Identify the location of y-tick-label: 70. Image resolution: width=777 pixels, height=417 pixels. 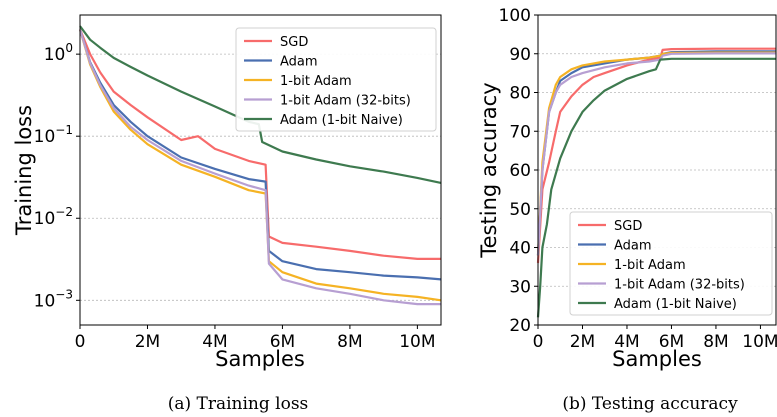
(520, 132).